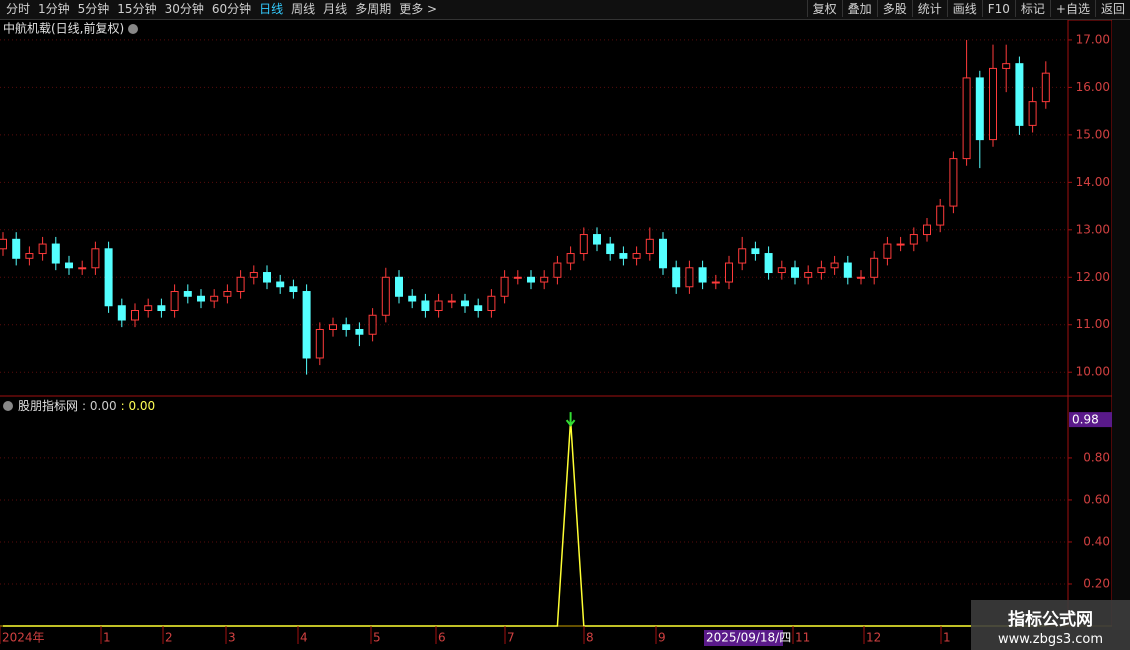 The height and width of the screenshot is (650, 1130). What do you see at coordinates (859, 8) in the screenshot?
I see `tool-button: 叠加` at bounding box center [859, 8].